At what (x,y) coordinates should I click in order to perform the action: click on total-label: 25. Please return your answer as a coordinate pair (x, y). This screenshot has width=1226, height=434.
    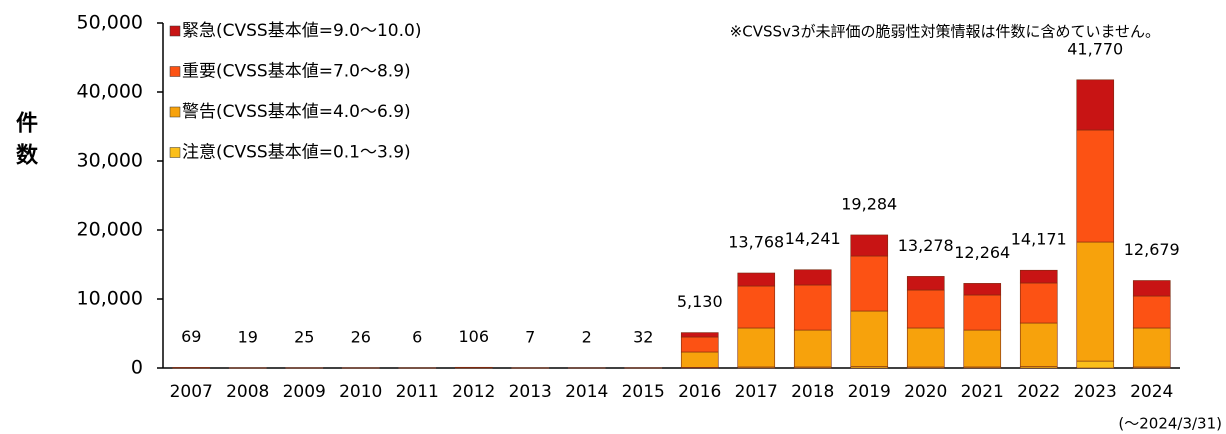
    Looking at the image, I should click on (304, 336).